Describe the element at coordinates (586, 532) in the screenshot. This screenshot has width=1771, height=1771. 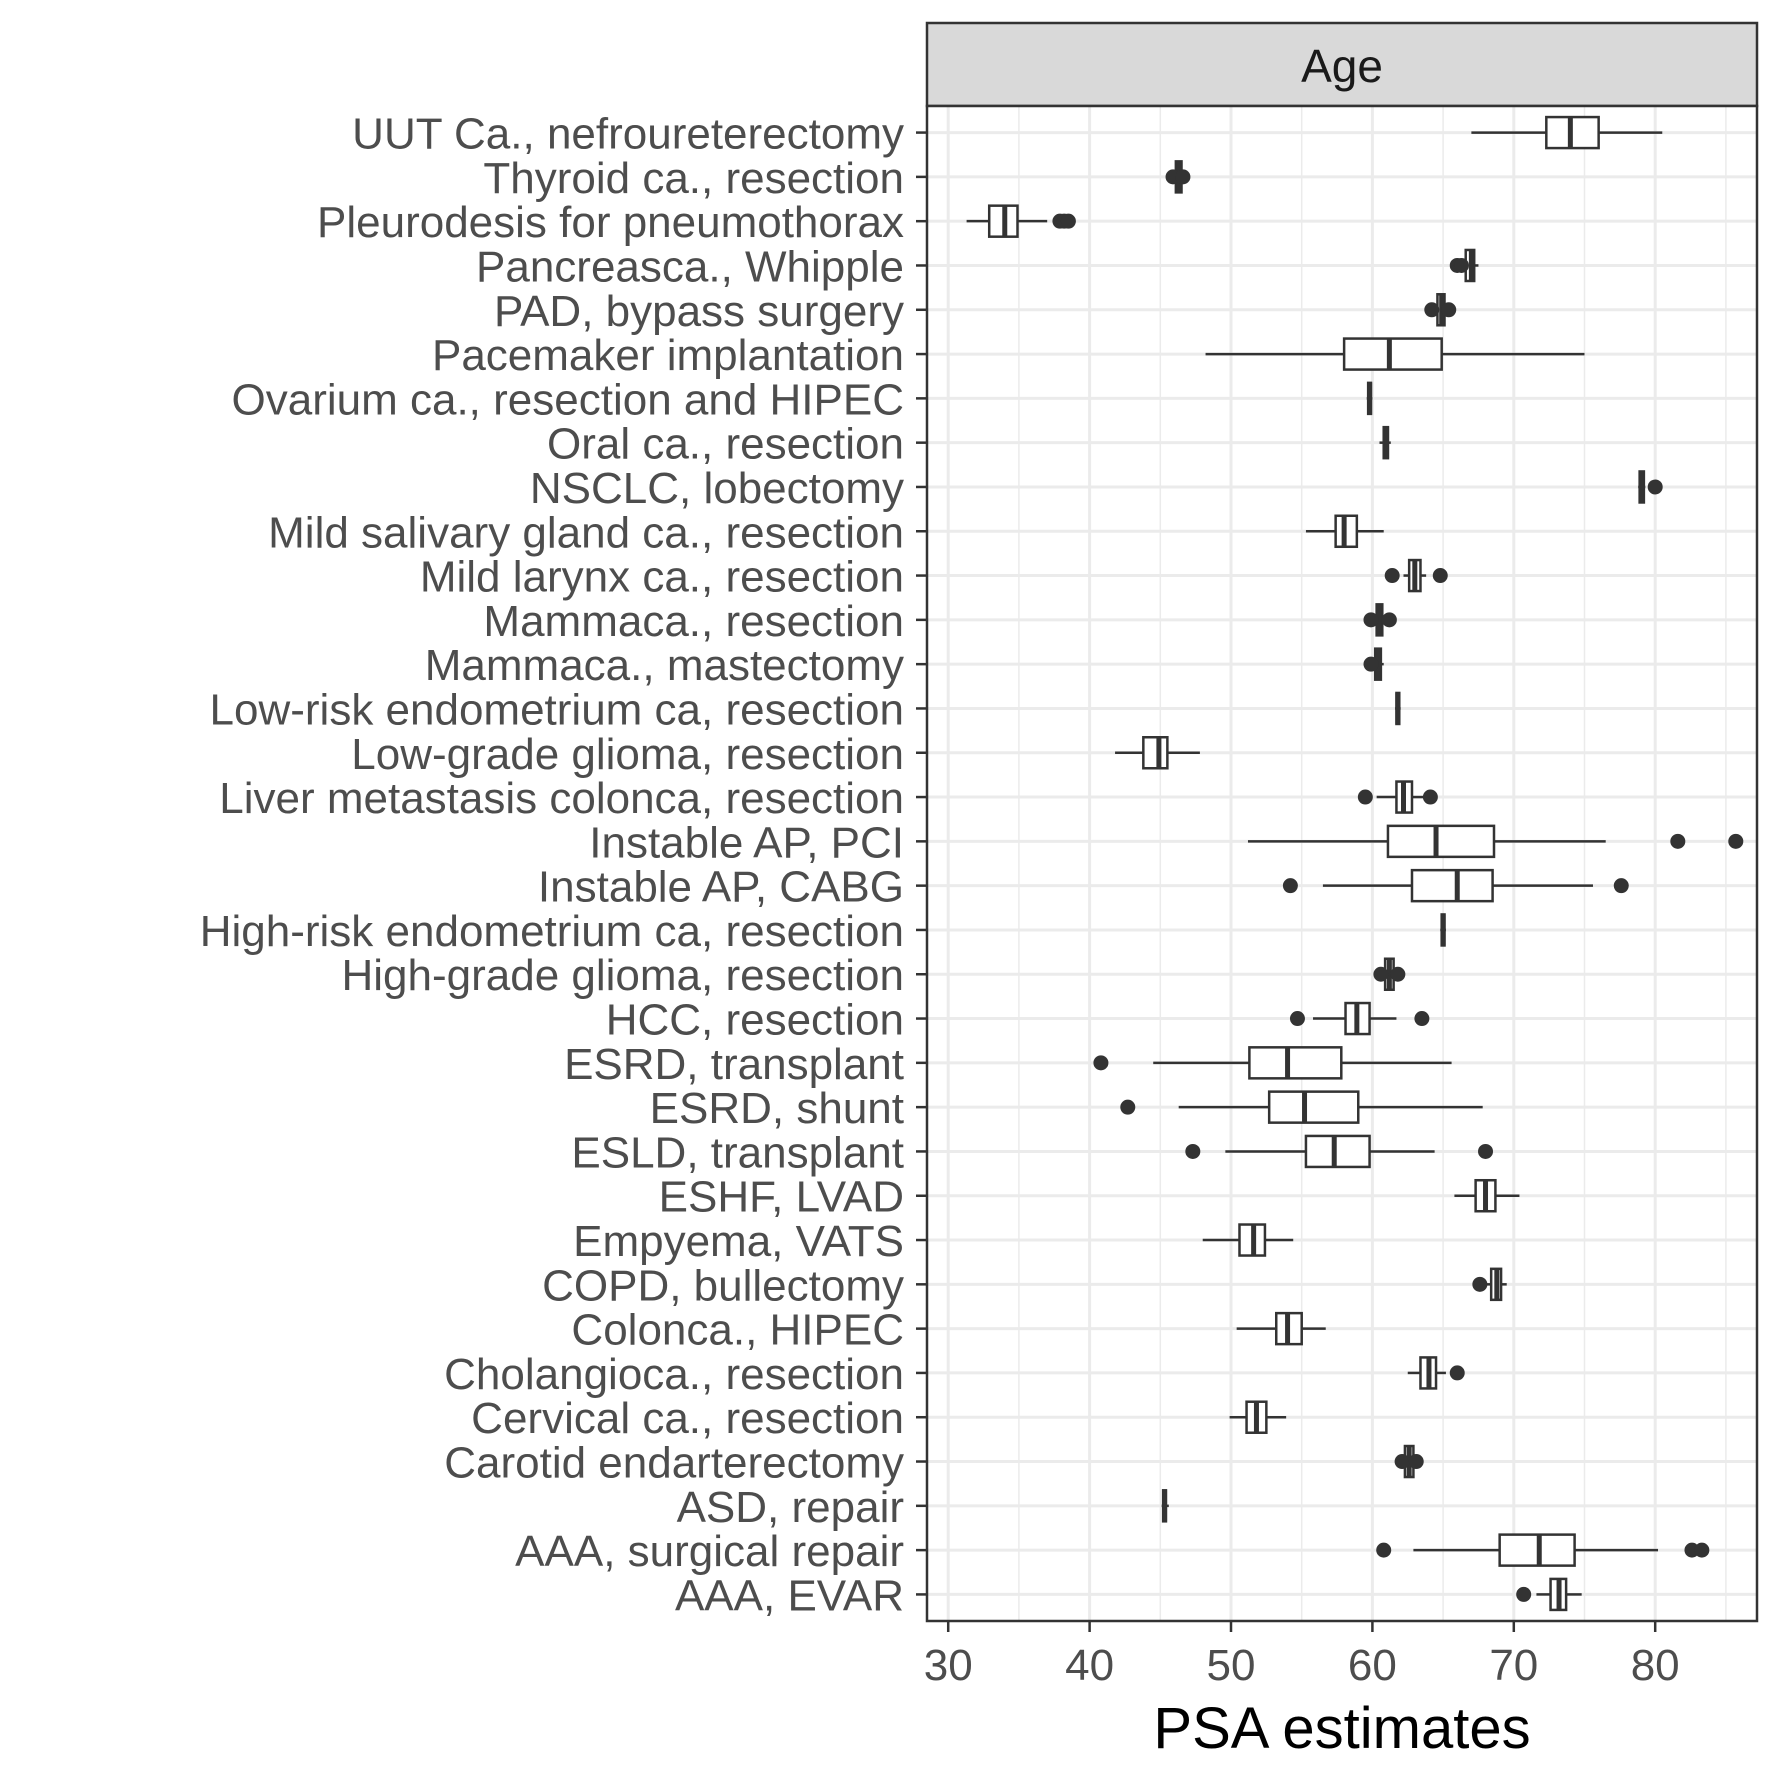
I see `category-label: Mild salivary gland ca., resection` at that location.